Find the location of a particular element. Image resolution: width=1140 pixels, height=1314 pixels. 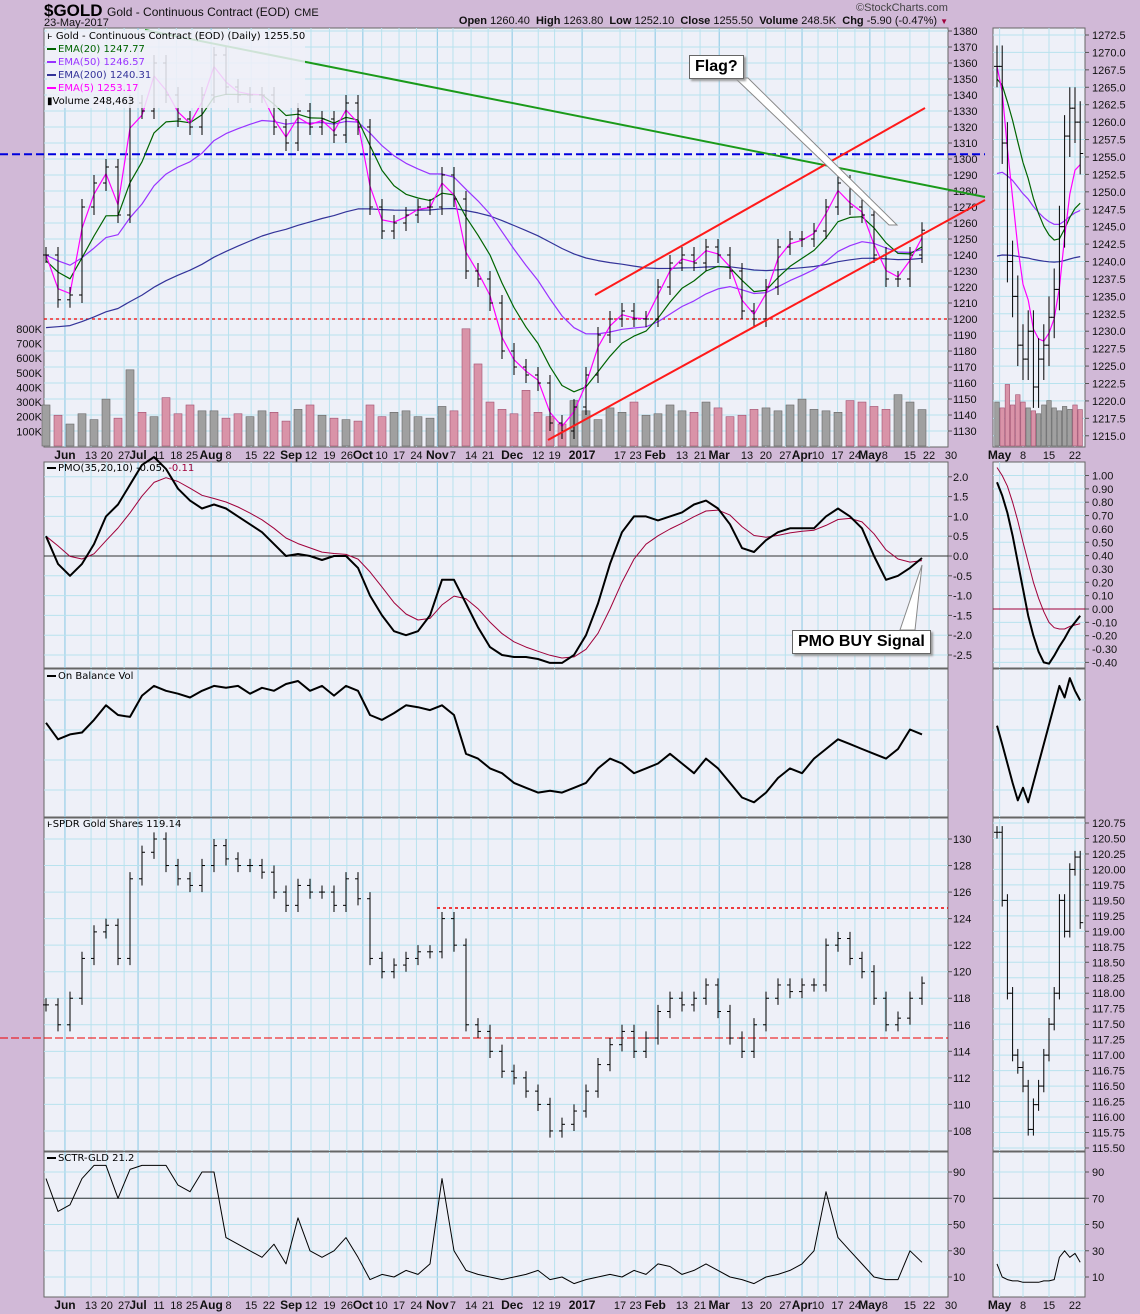

mini-spdr-axis-label: 120.50 is located at coordinates (1109, 839).